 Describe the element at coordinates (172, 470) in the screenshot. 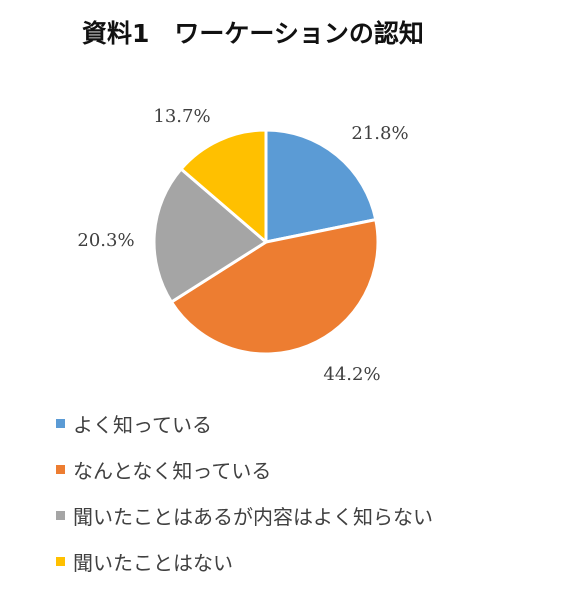

I see `legend-label-2: なんとなく知っている` at that location.